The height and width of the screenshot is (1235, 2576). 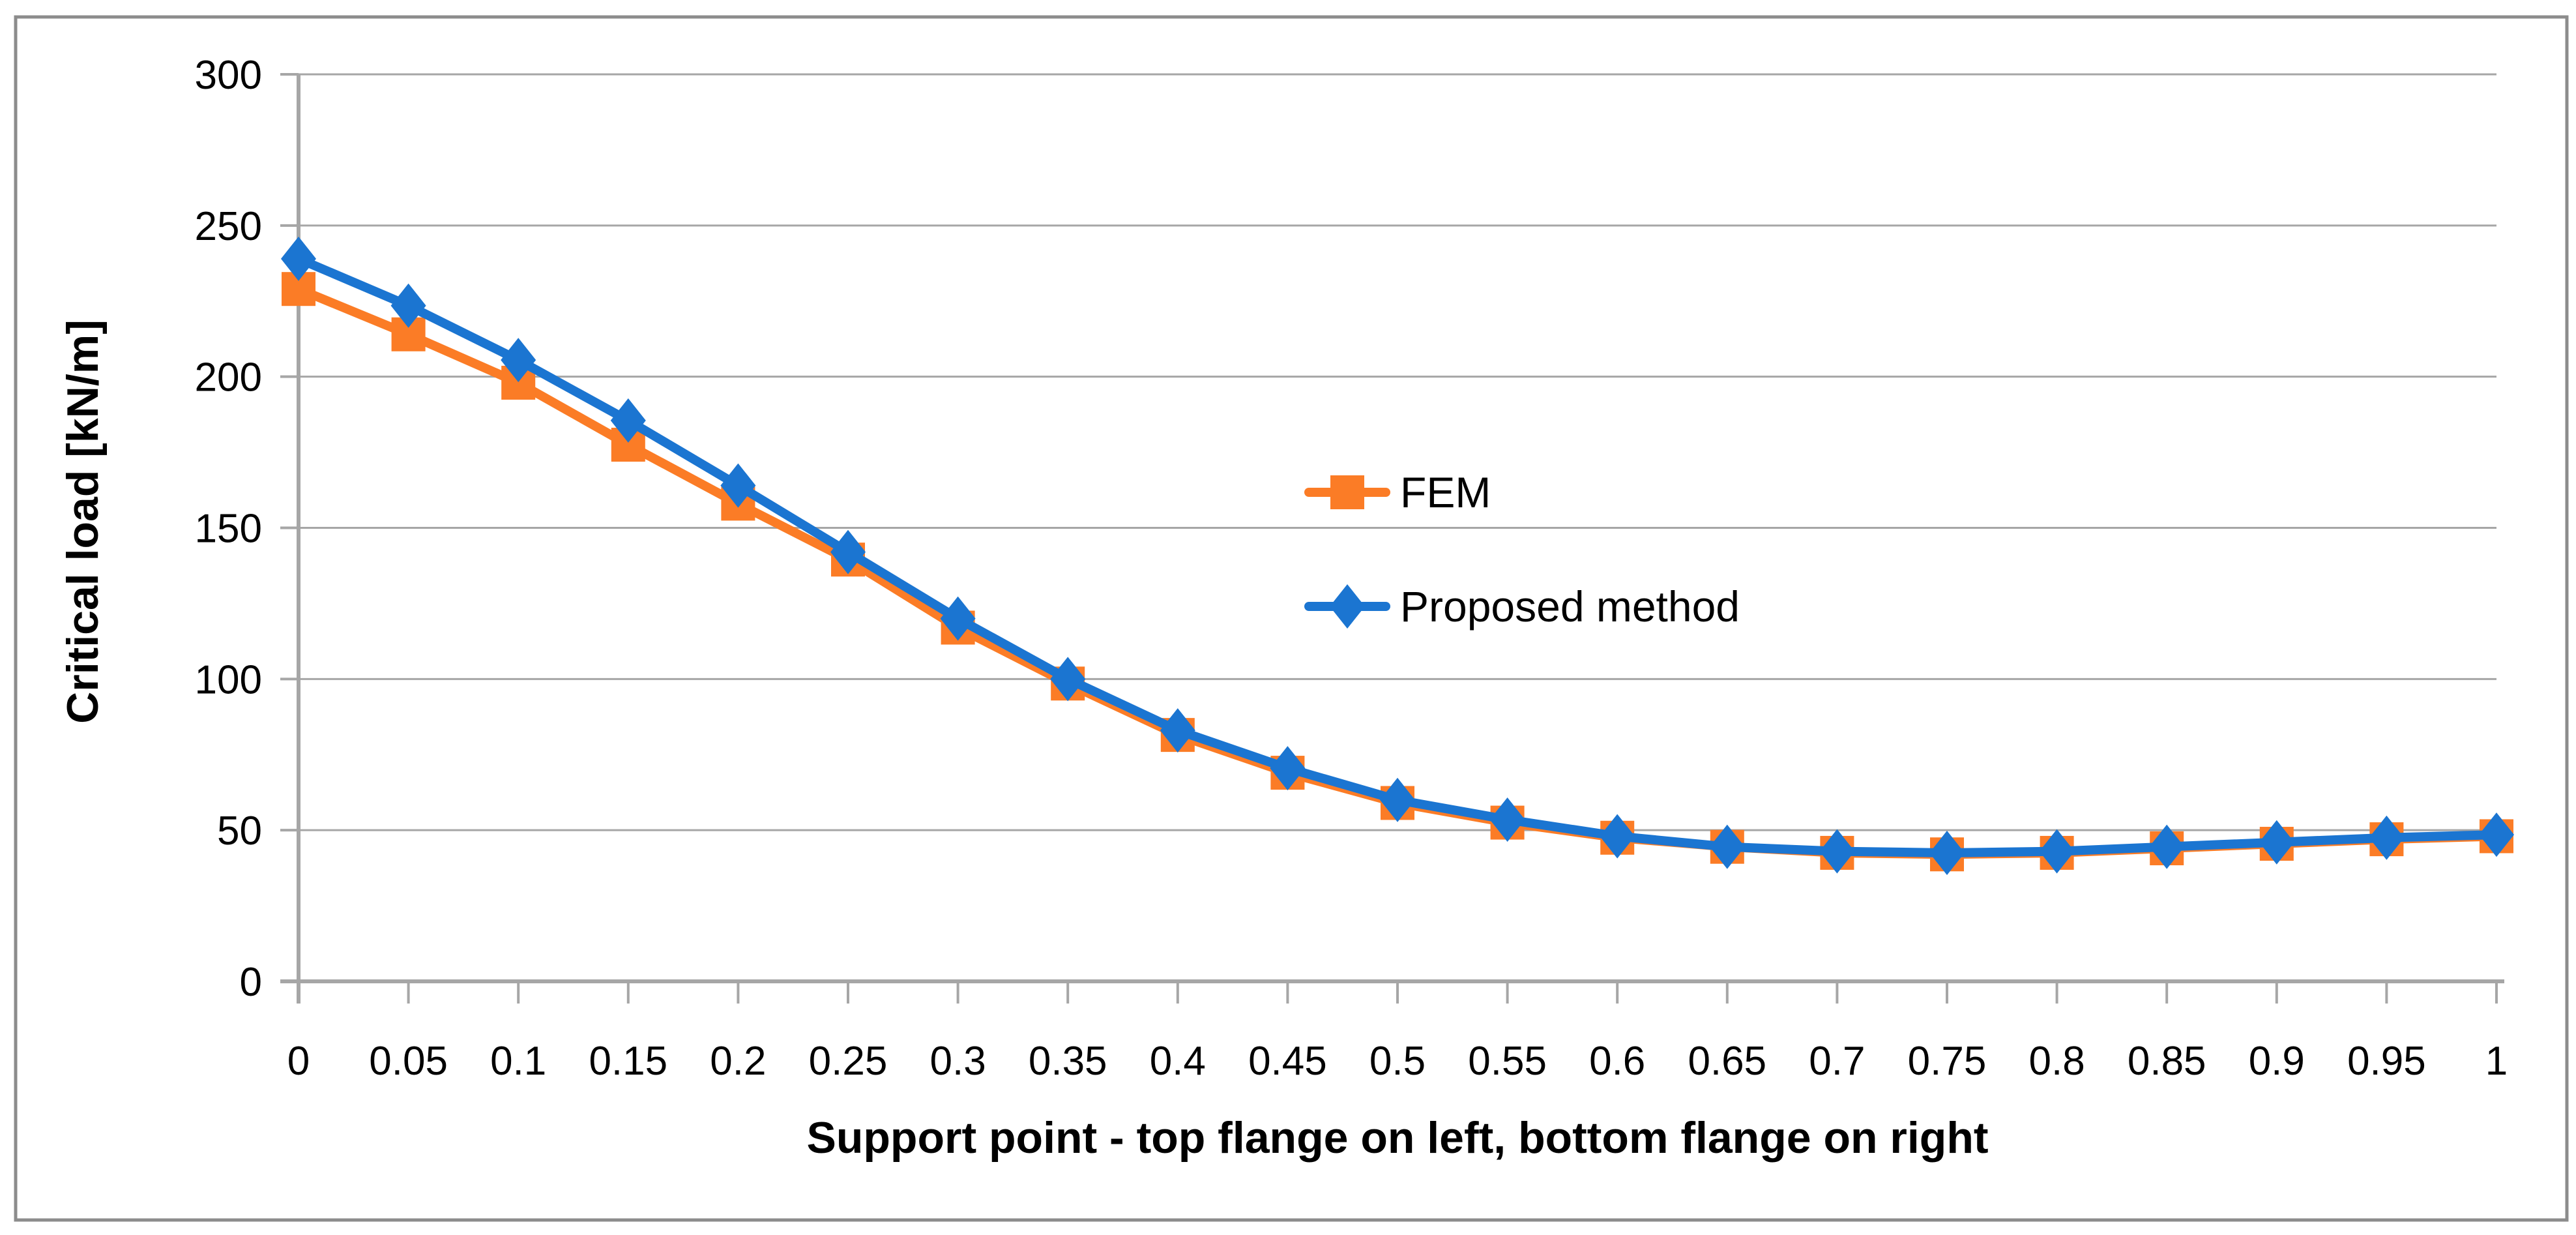 I want to click on x-tick-label: 0.75, so click(x=1947, y=1061).